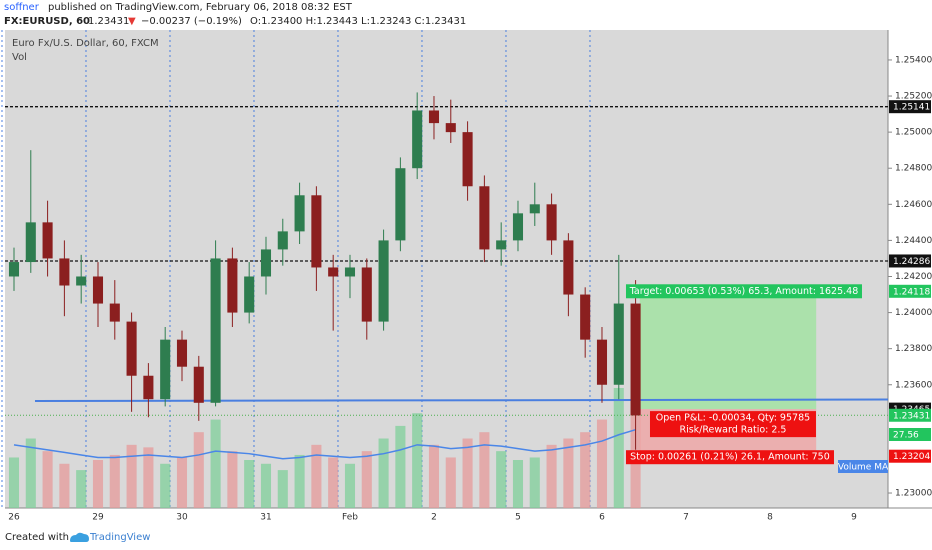  I want to click on y-tick-label: 1.24200, so click(913, 277).